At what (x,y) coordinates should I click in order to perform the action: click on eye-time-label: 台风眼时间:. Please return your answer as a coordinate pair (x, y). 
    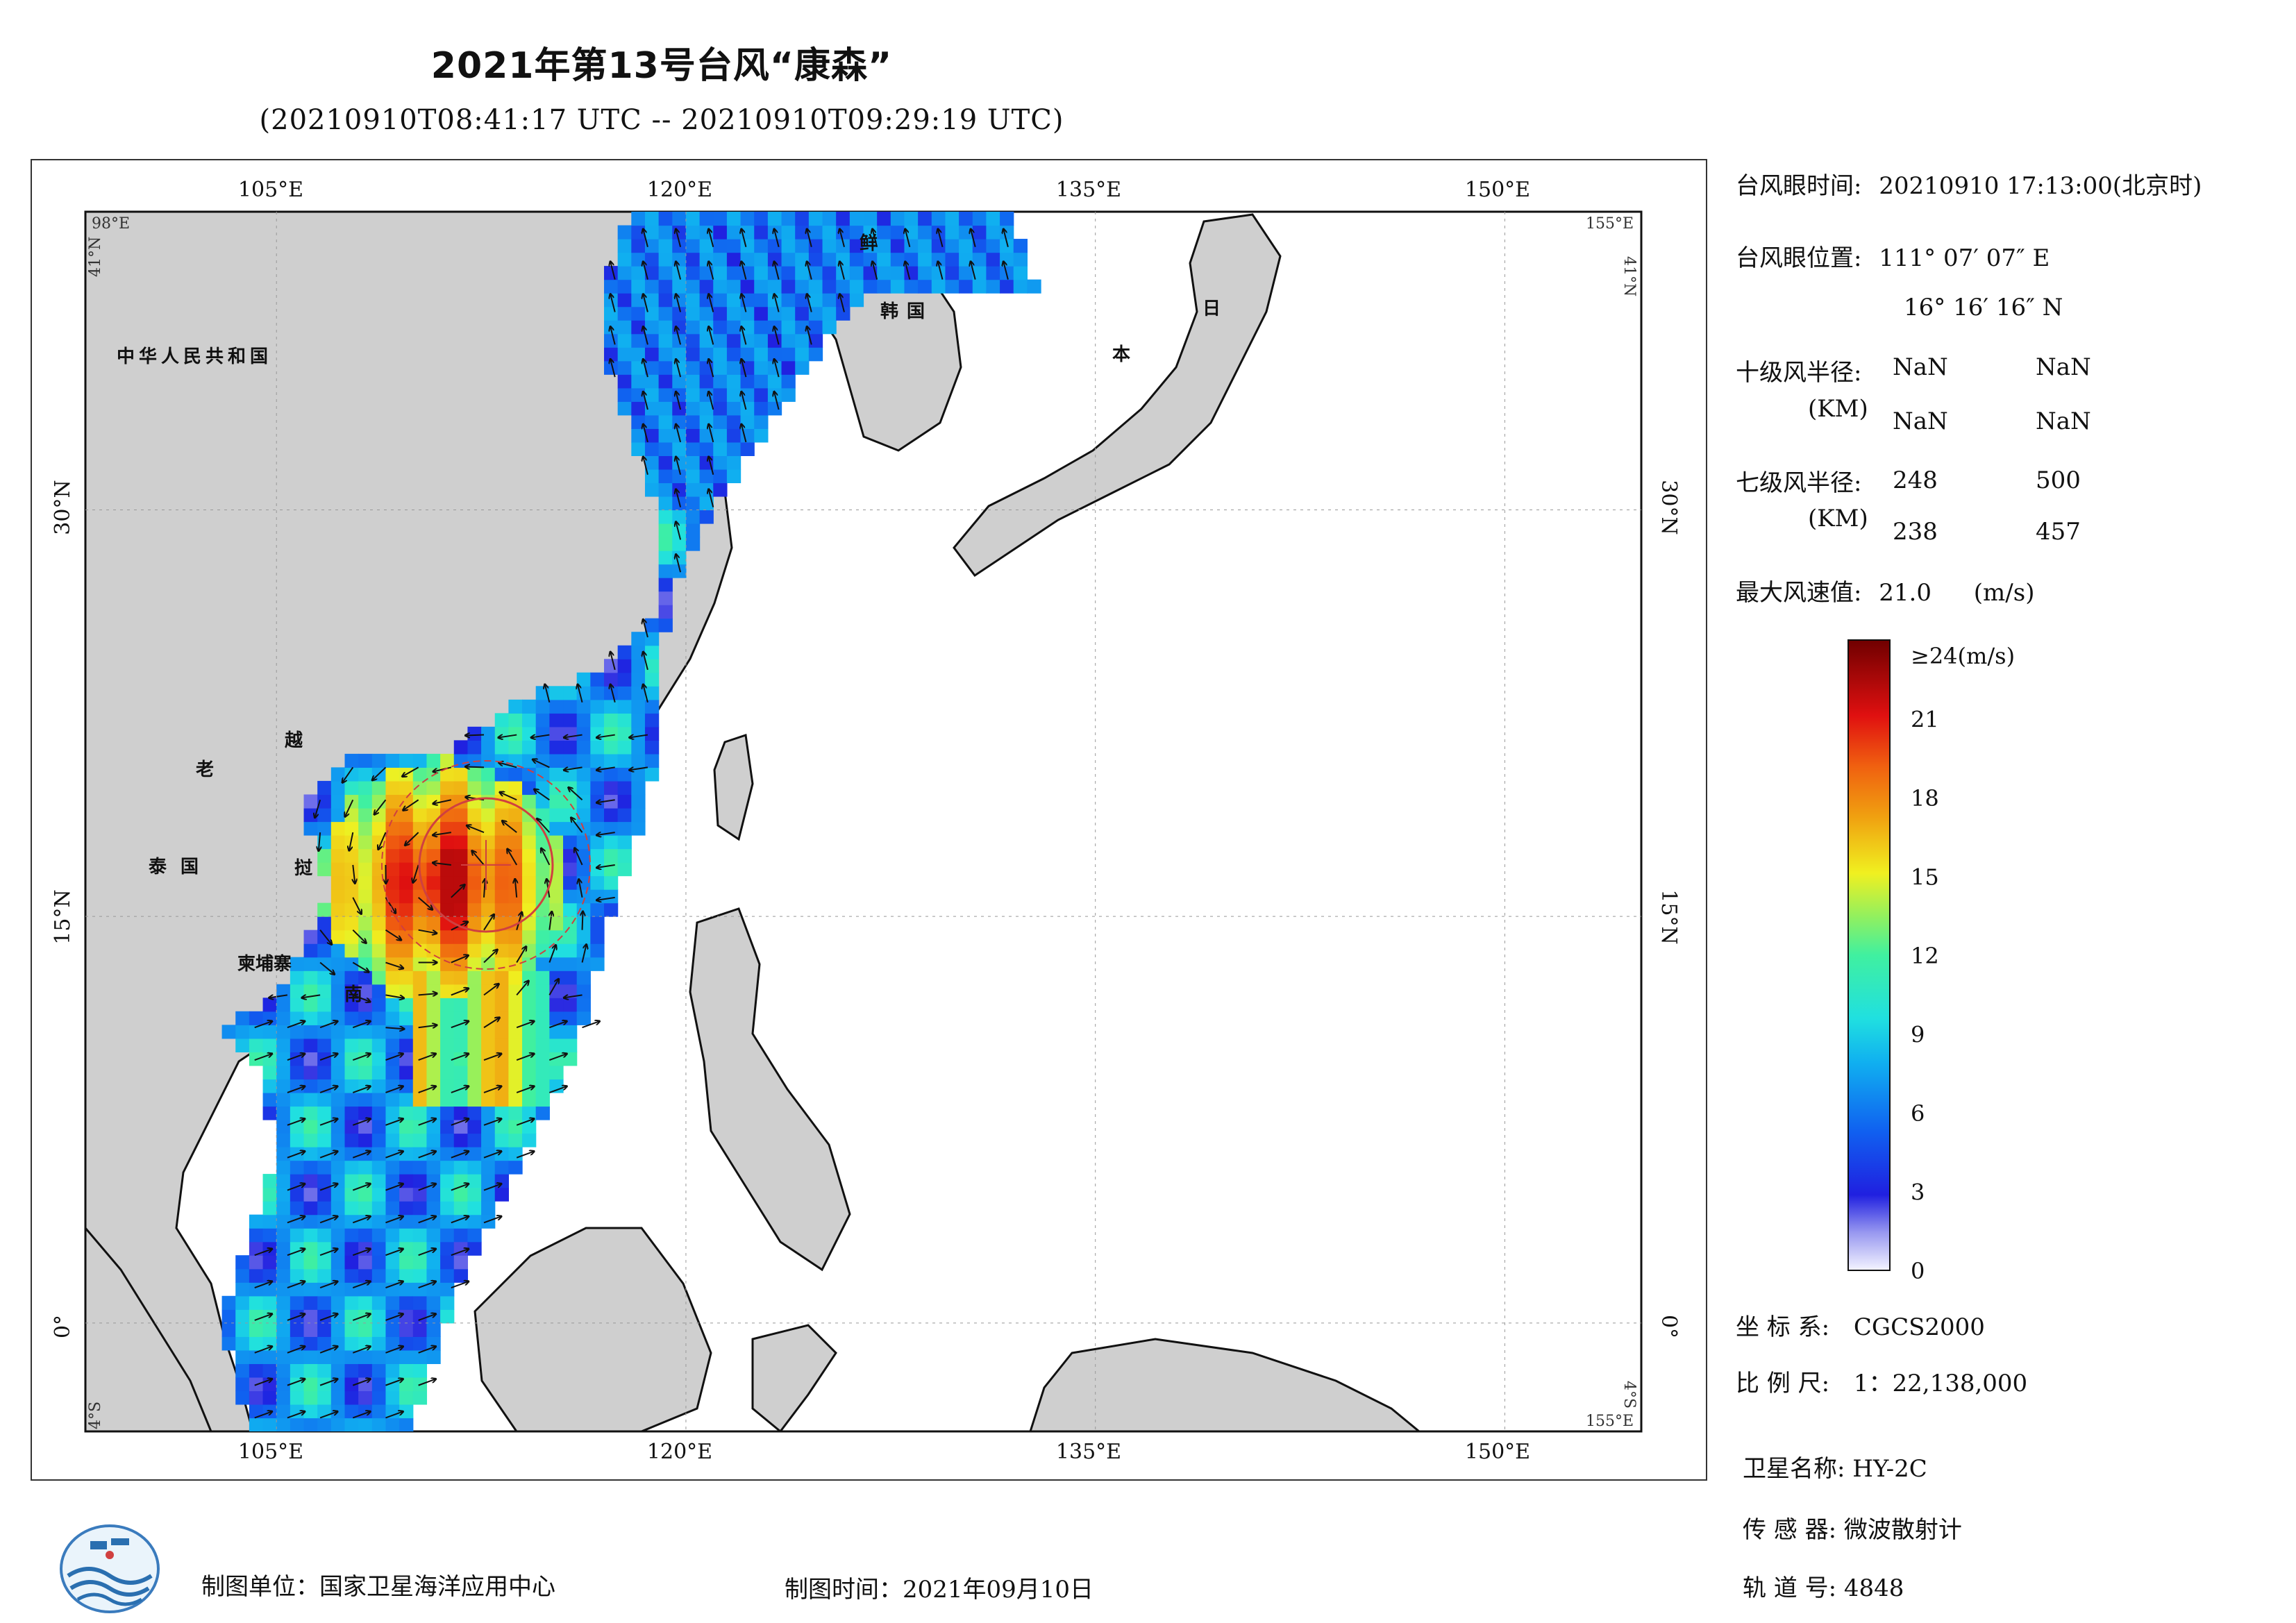
    Looking at the image, I should click on (1799, 186).